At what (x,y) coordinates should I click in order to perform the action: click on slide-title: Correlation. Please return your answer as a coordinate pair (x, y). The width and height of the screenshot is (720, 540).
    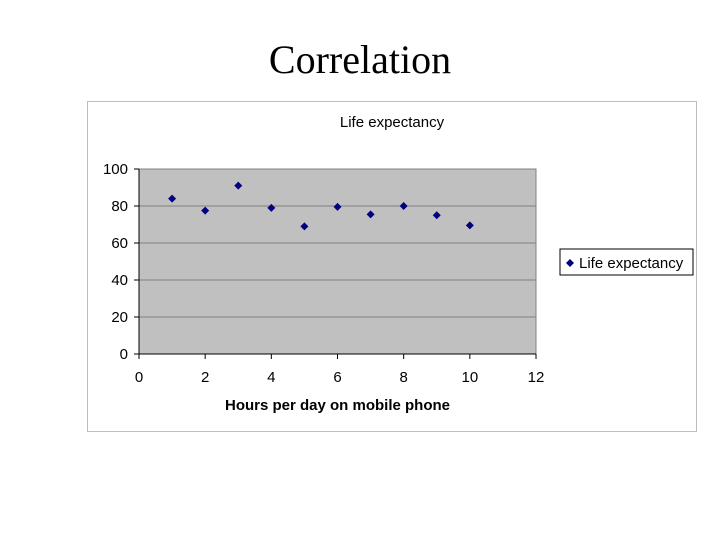
    Looking at the image, I should click on (360, 59).